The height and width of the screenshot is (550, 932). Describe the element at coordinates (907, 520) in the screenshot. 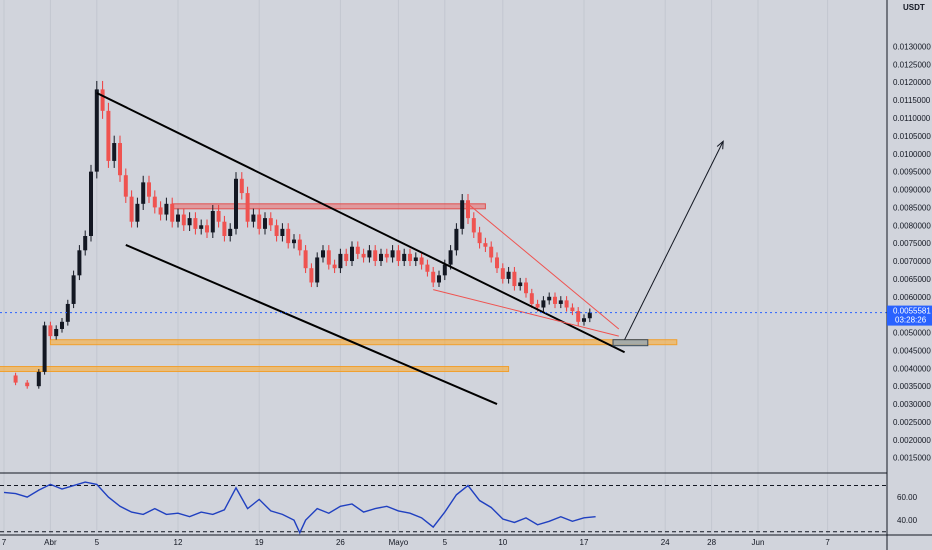

I see `rsi-tick-label: 40.00` at that location.